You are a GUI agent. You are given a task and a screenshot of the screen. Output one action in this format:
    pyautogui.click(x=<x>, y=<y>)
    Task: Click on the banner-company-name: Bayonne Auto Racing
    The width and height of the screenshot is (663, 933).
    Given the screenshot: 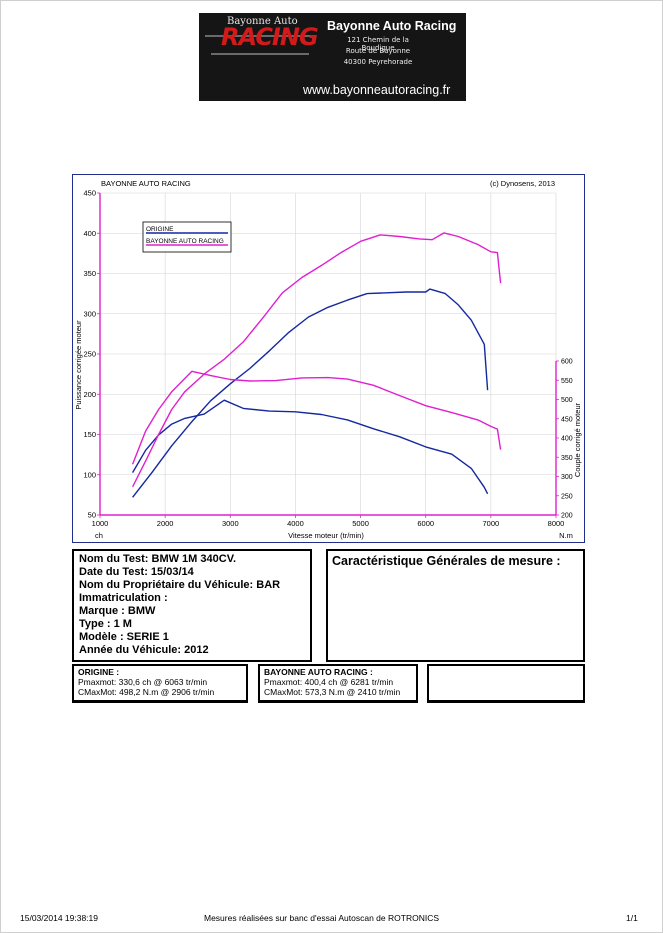 What is the action you would take?
    pyautogui.click(x=392, y=26)
    